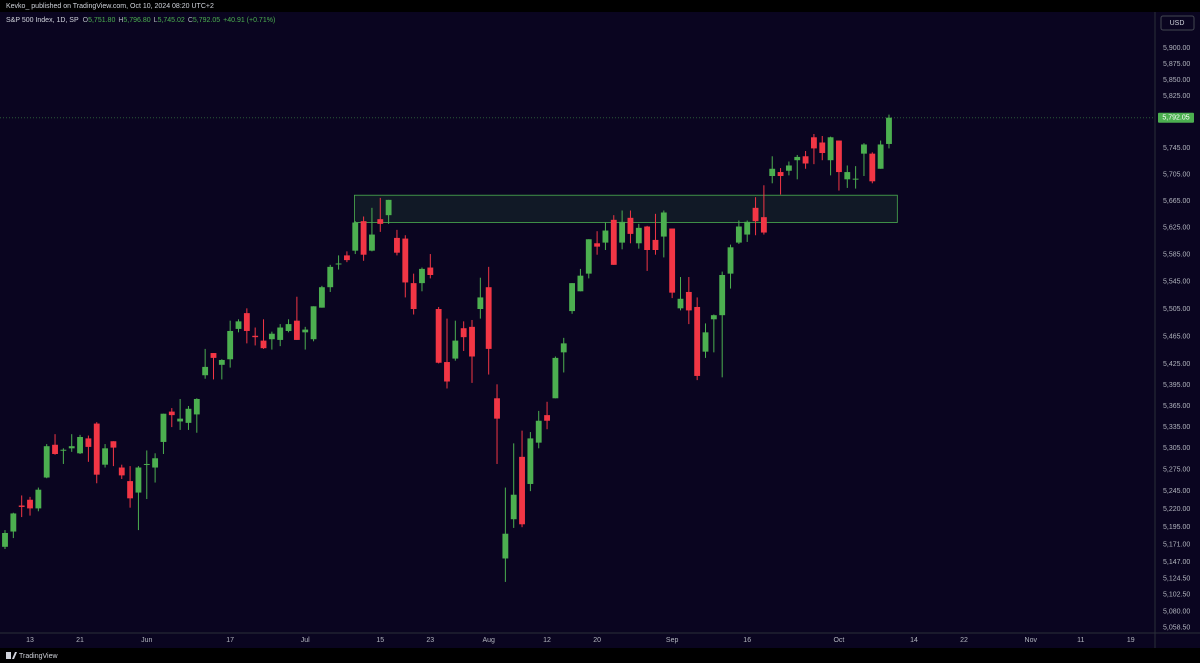 This screenshot has height=663, width=1200. What do you see at coordinates (1176, 491) in the screenshot?
I see `y-tick-label: 5,245.00` at bounding box center [1176, 491].